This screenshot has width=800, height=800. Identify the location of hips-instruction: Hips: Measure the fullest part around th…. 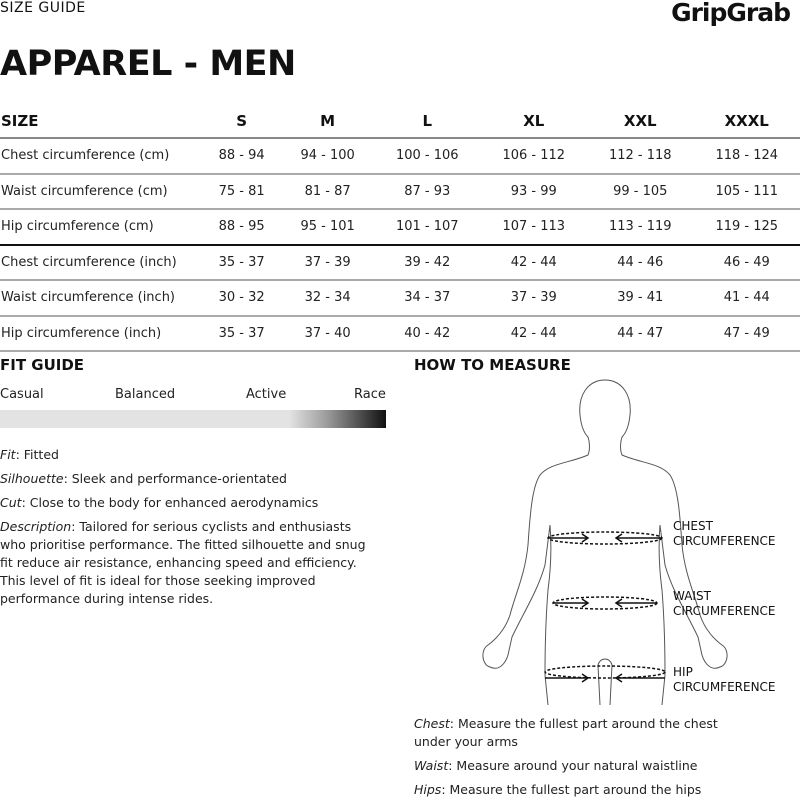
(604, 790).